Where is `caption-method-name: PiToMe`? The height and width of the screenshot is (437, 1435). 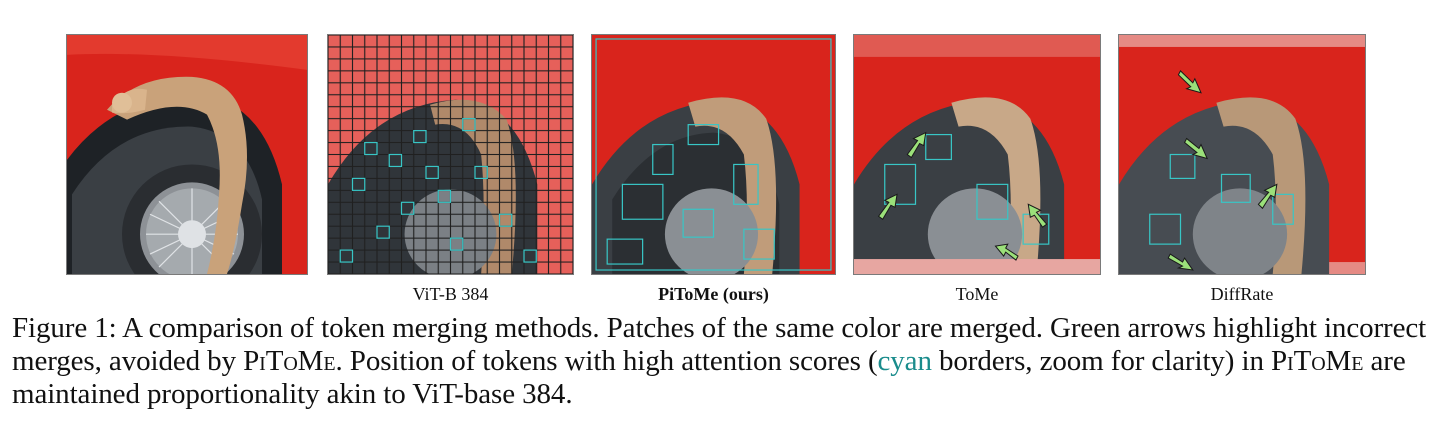 caption-method-name: PiToMe is located at coordinates (289, 361).